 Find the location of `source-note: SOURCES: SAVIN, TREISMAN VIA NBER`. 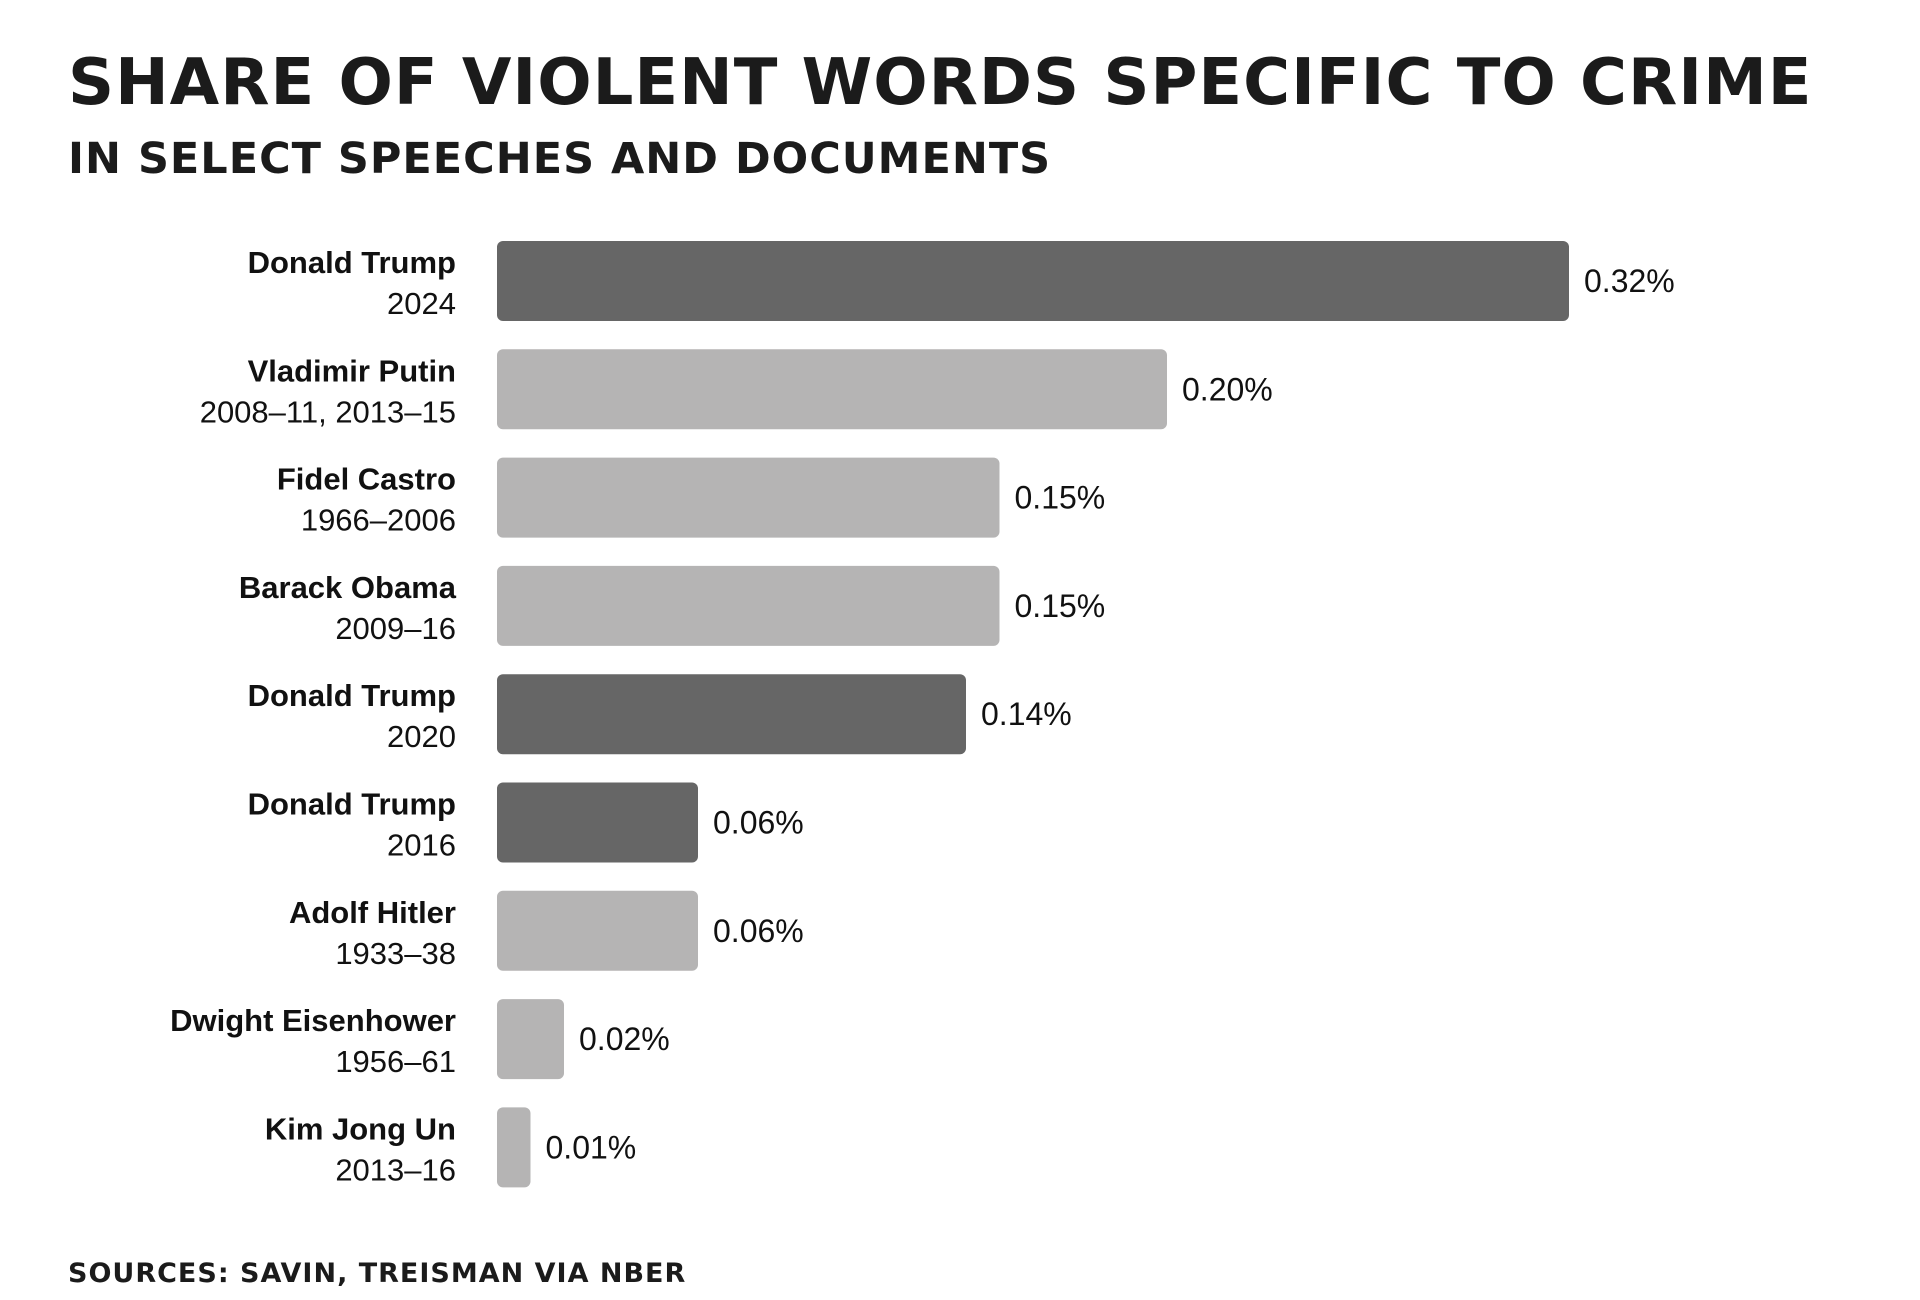

source-note: SOURCES: SAVIN, TREISMAN VIA NBER is located at coordinates (377, 1273).